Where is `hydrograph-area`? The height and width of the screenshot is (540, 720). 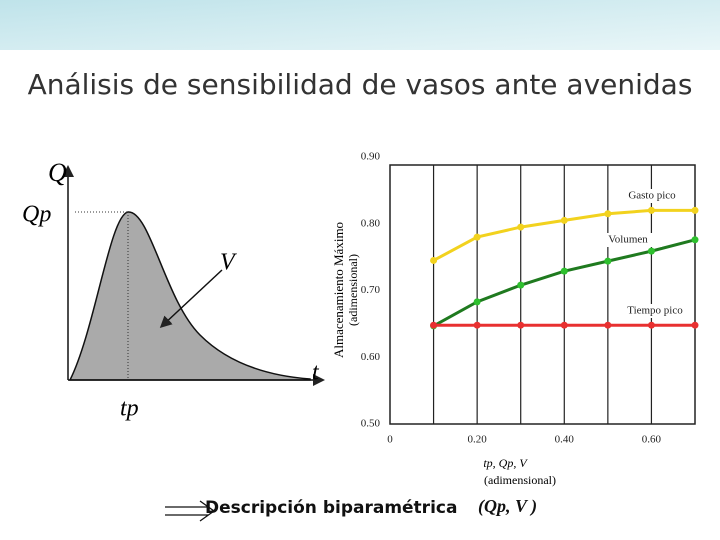
hydrograph-area is located at coordinates (189, 296).